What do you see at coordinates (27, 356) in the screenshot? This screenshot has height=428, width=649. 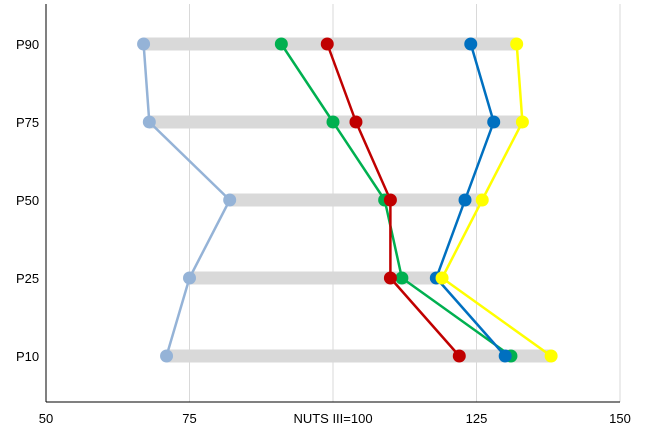 I see `category-label: P10` at bounding box center [27, 356].